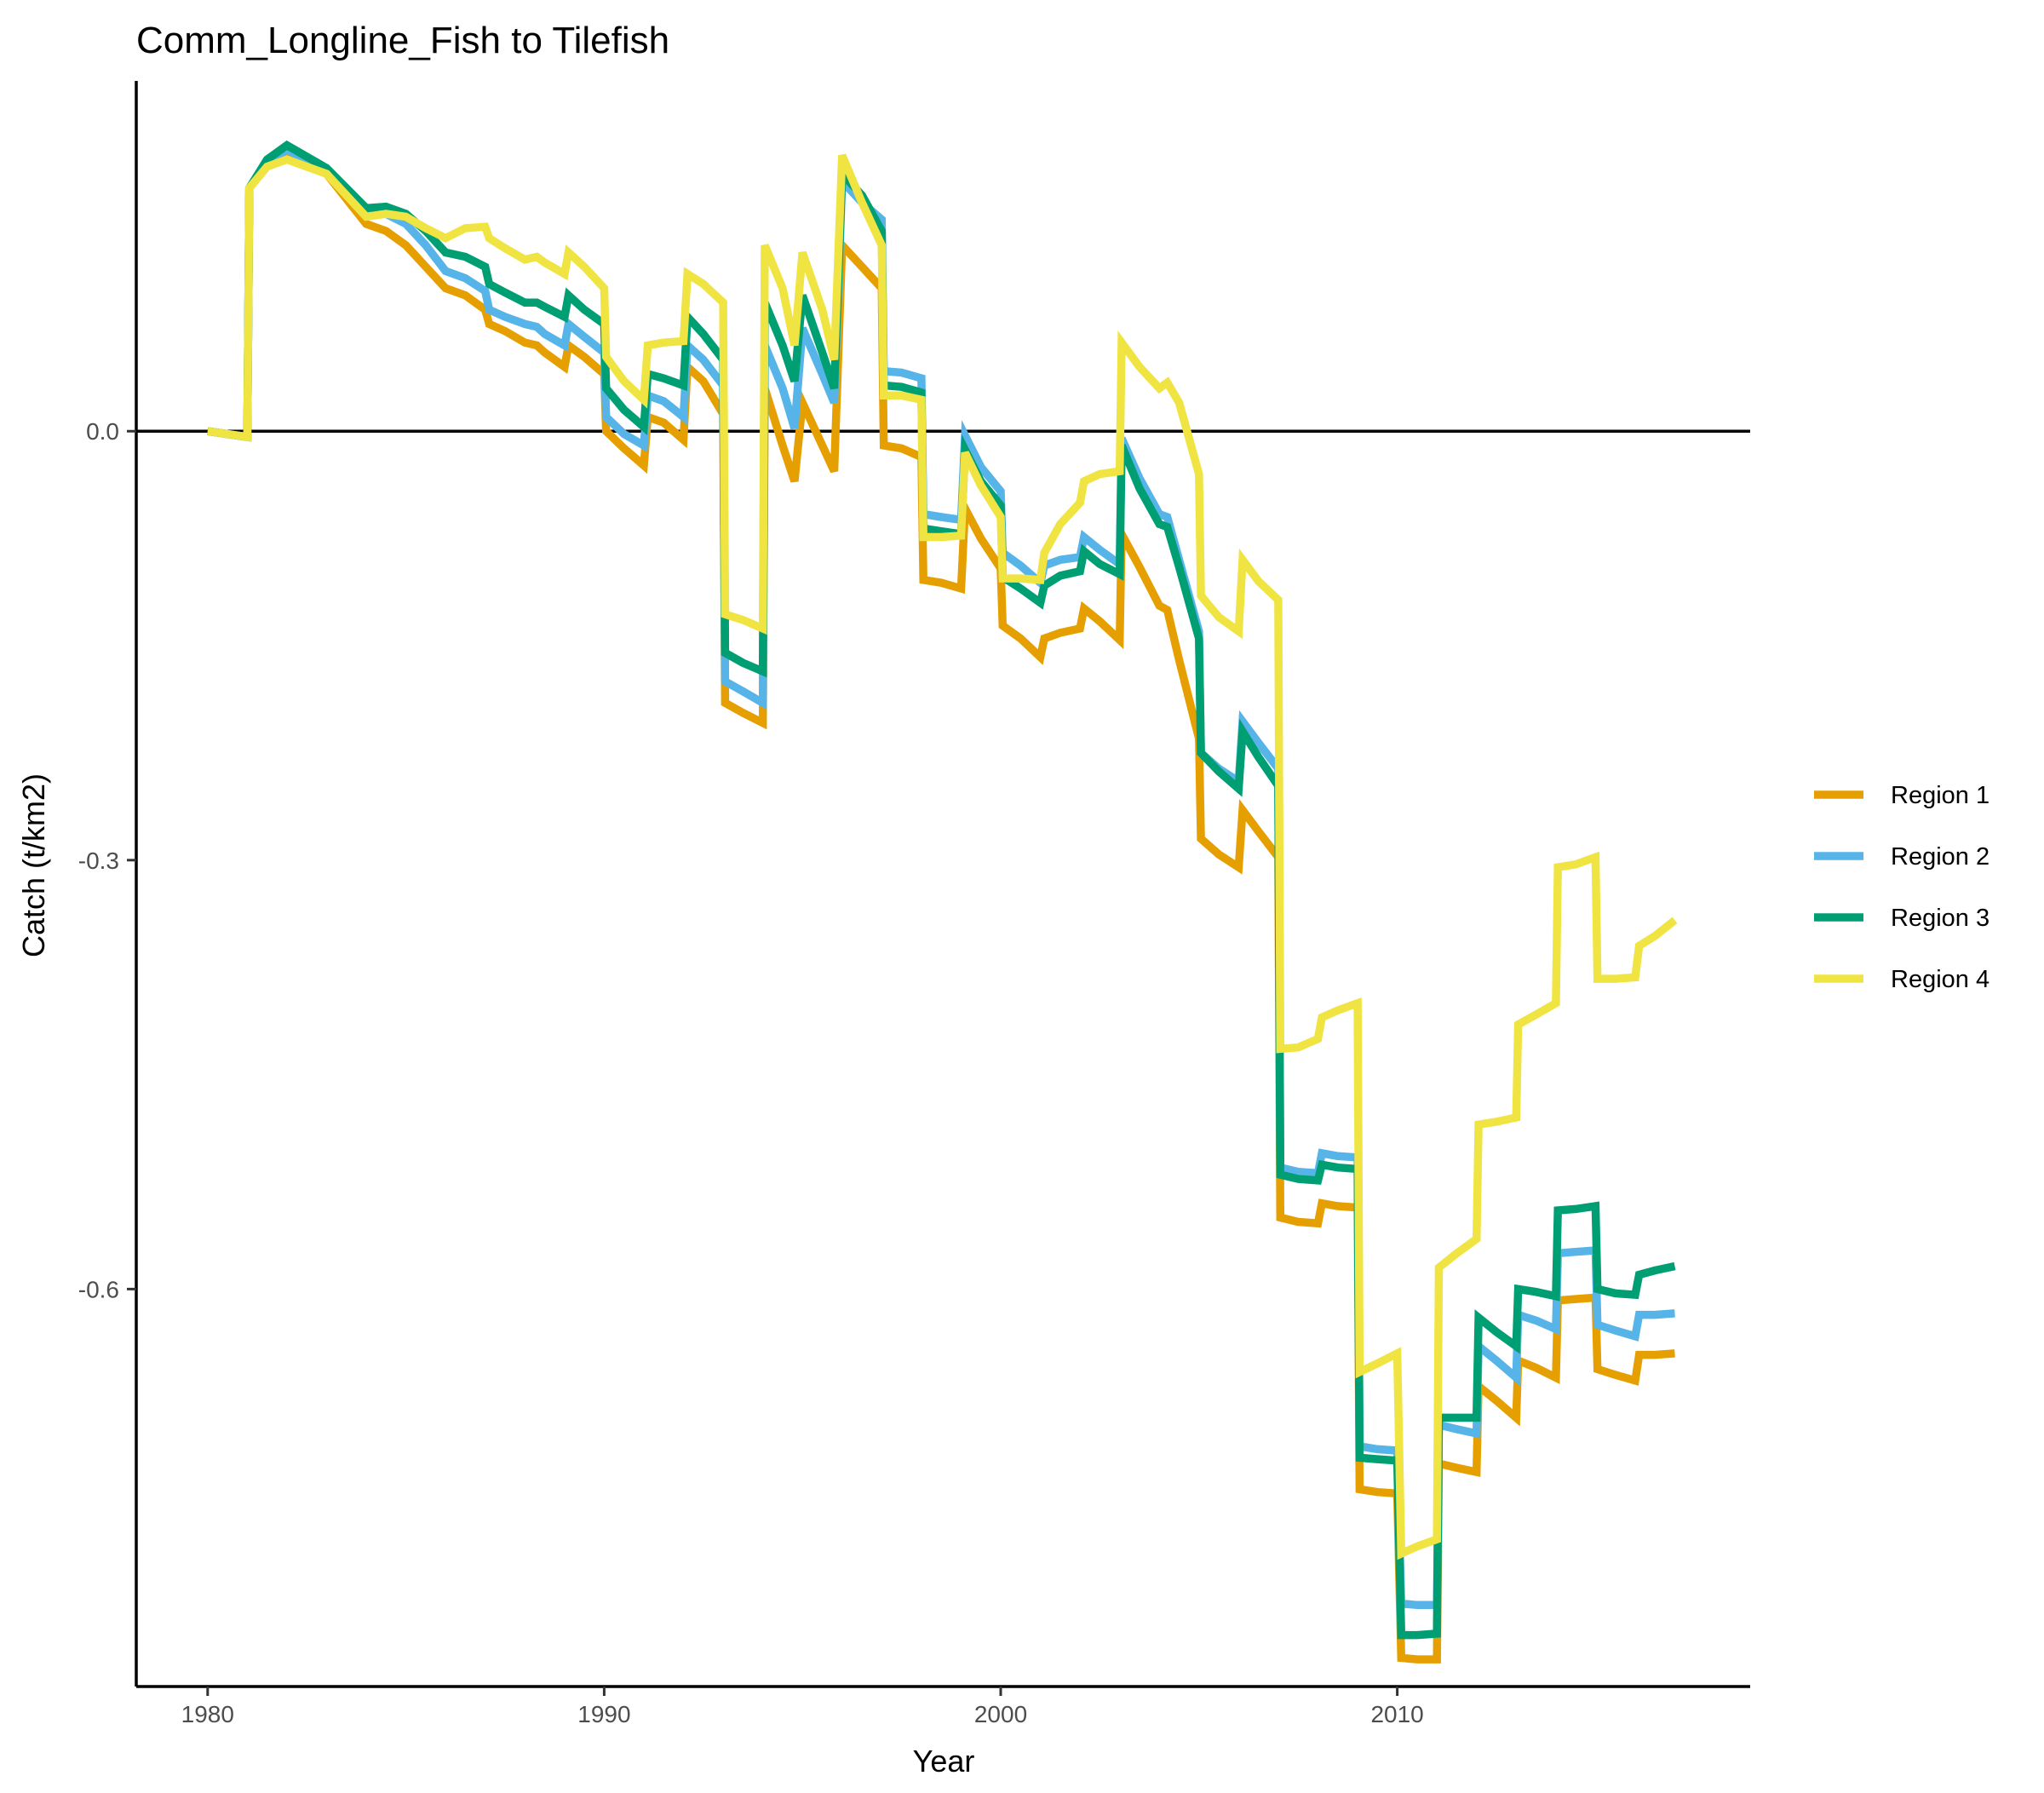  Describe the element at coordinates (603, 1714) in the screenshot. I see `x-tick-label: 1990` at that location.